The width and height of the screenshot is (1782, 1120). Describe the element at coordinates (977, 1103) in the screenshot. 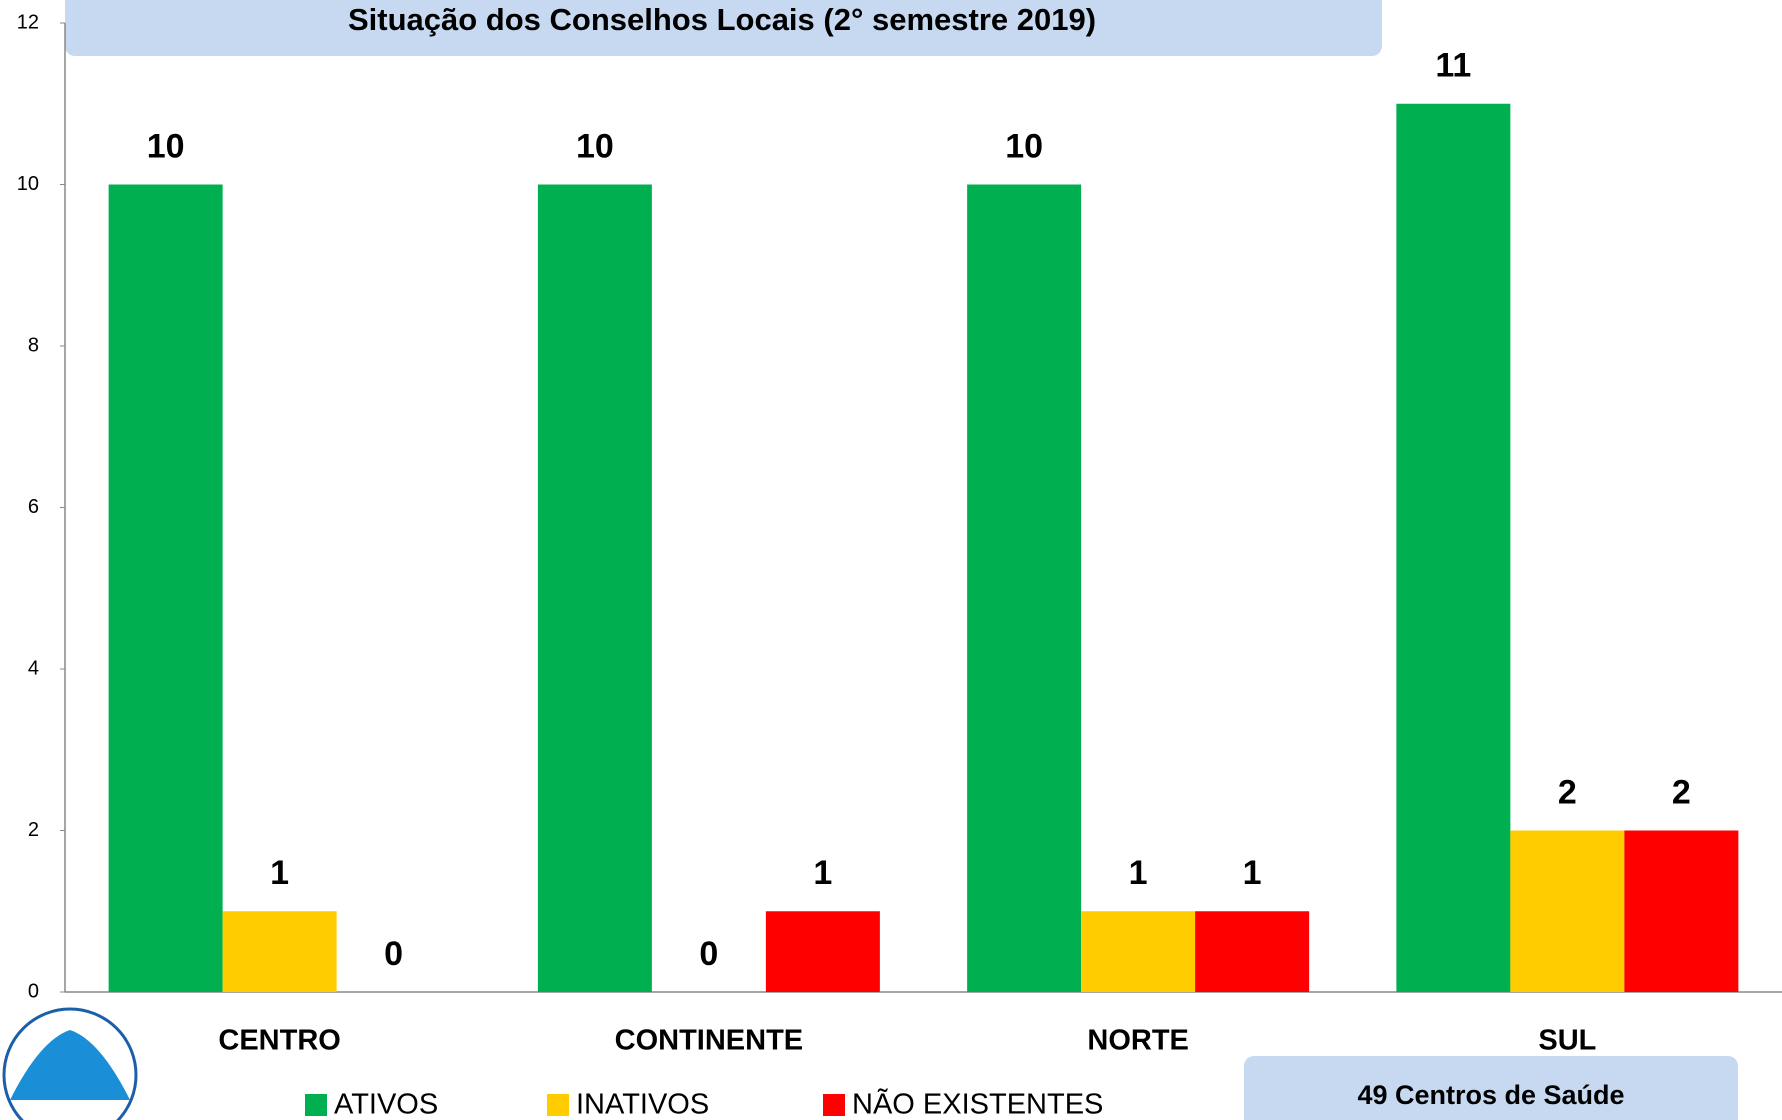

I see `legend-label: NÃO EXISTENTES` at that location.